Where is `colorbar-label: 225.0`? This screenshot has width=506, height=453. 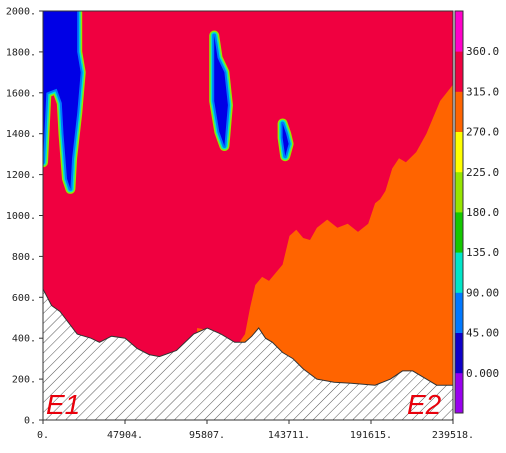 colorbar-label: 225.0 is located at coordinates (482, 172).